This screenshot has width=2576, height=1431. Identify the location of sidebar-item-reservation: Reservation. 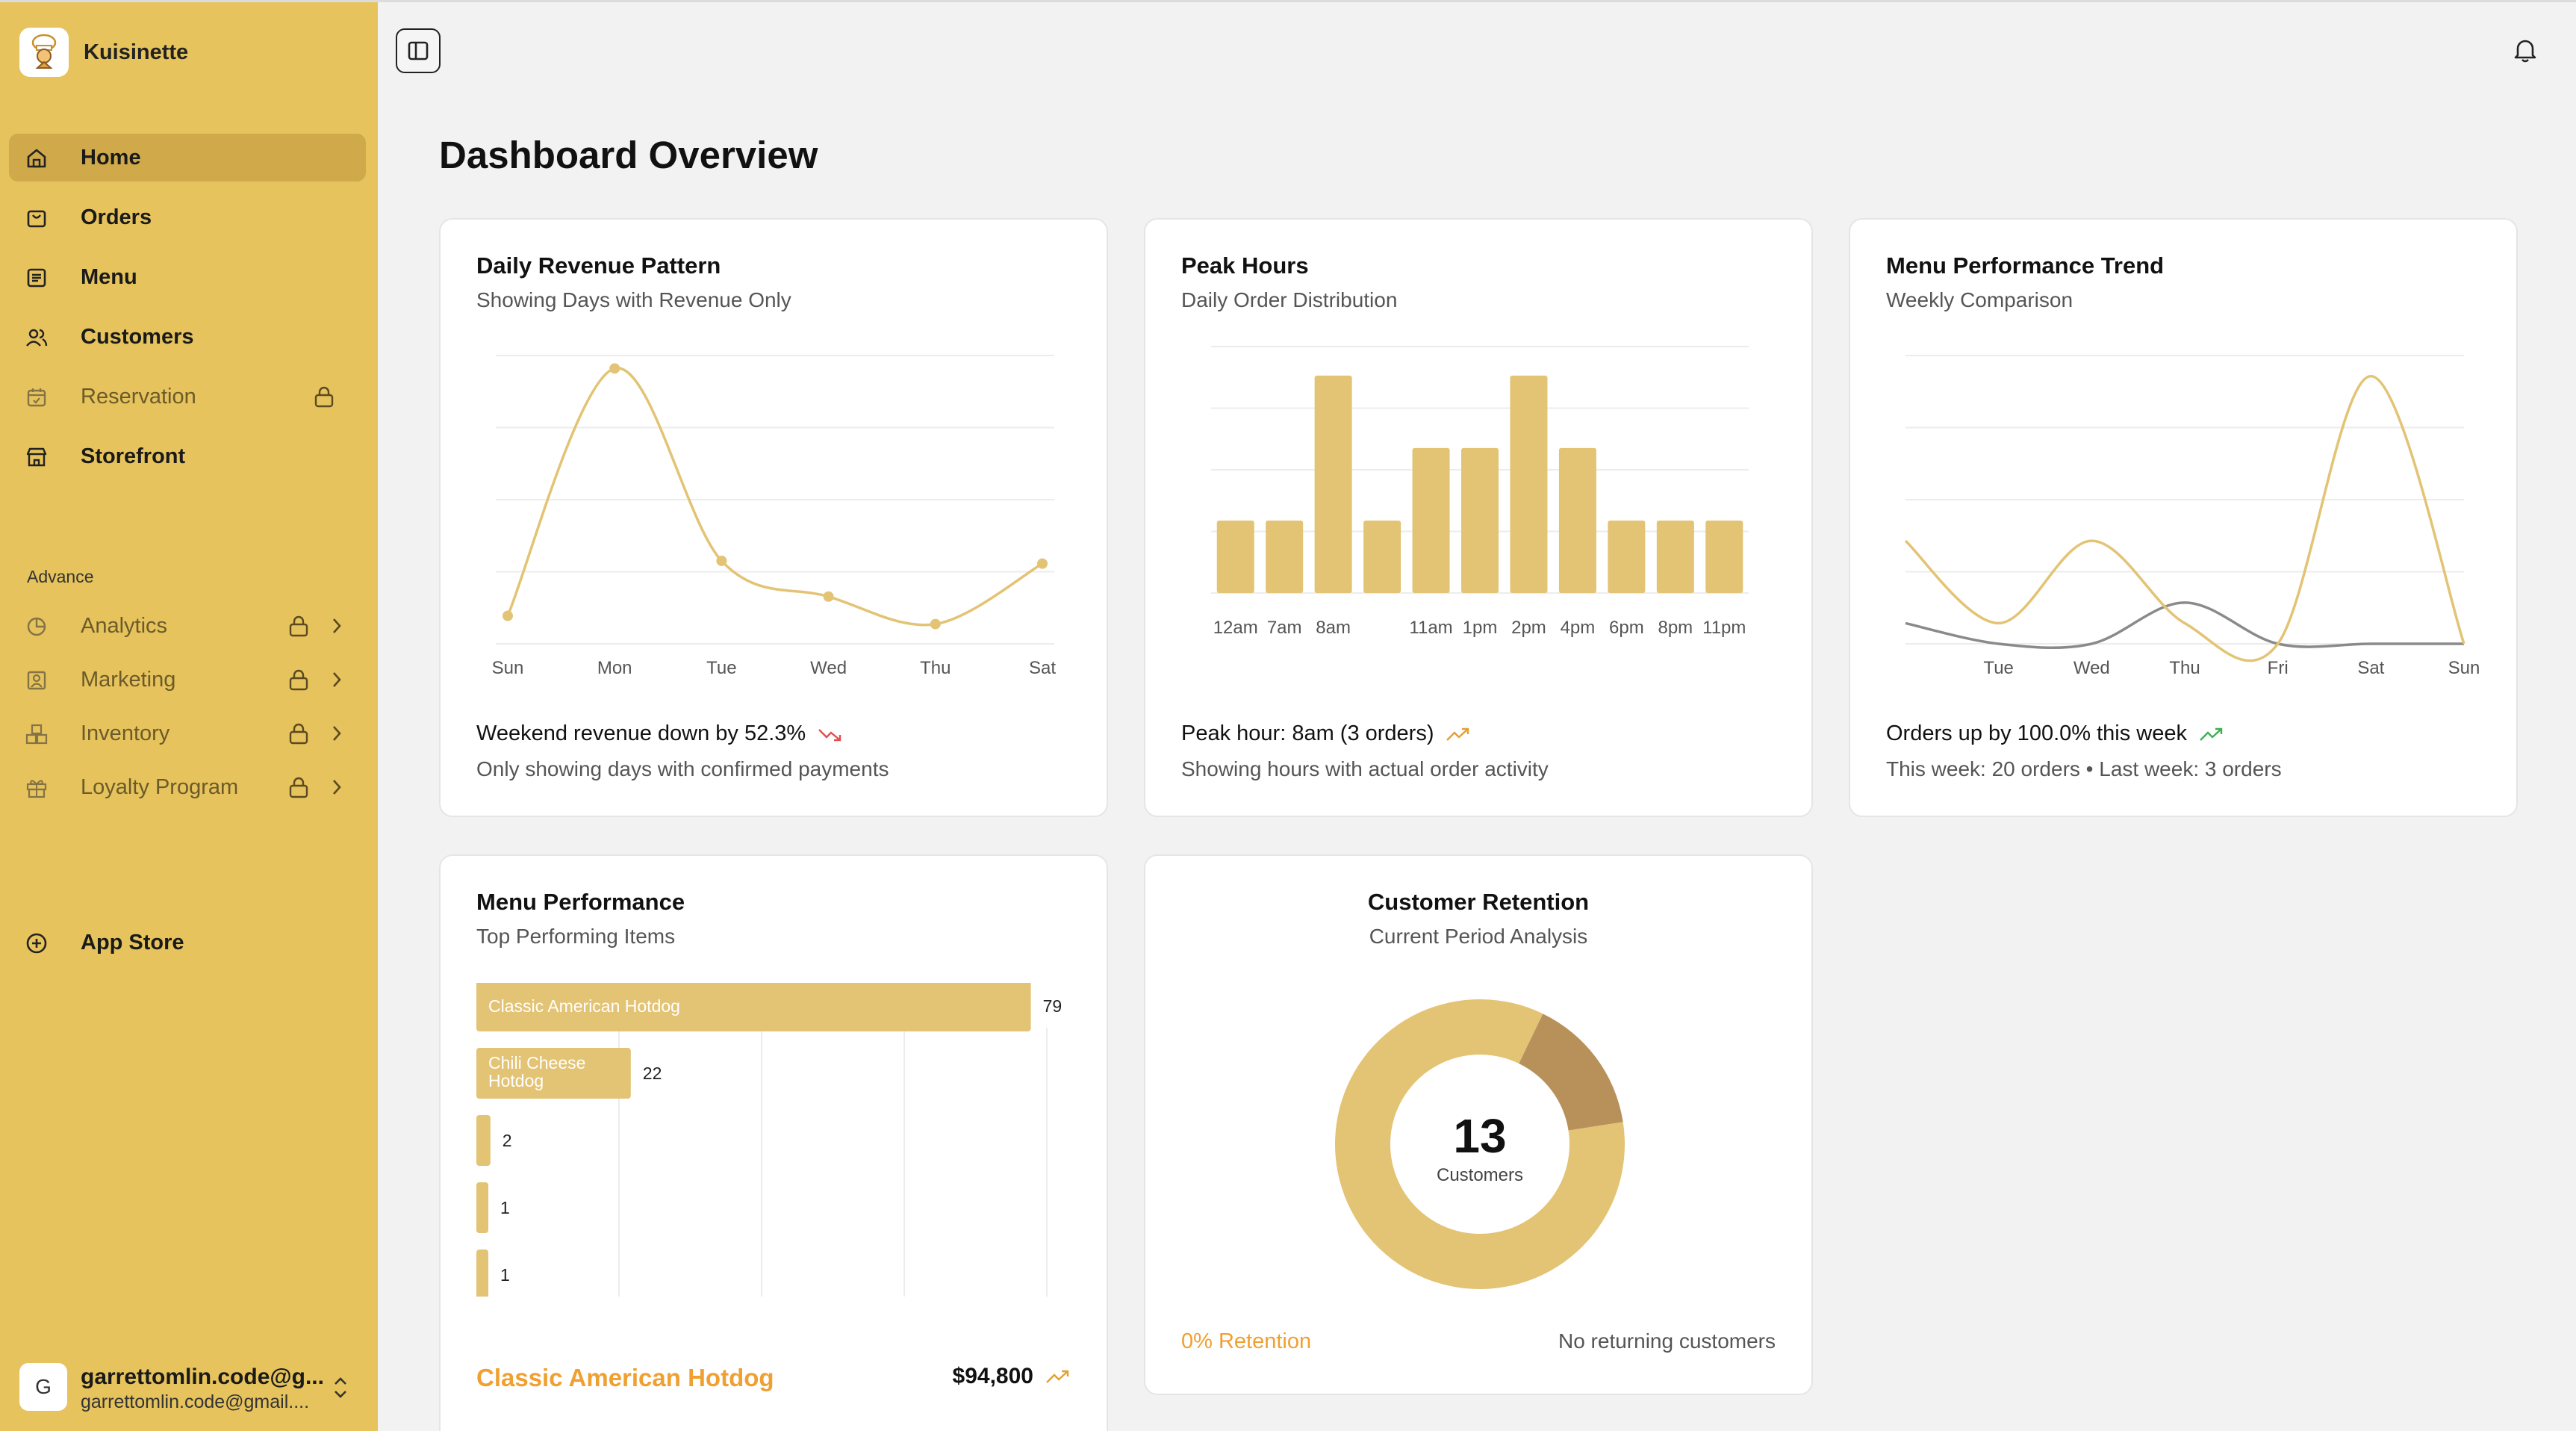
(187, 397).